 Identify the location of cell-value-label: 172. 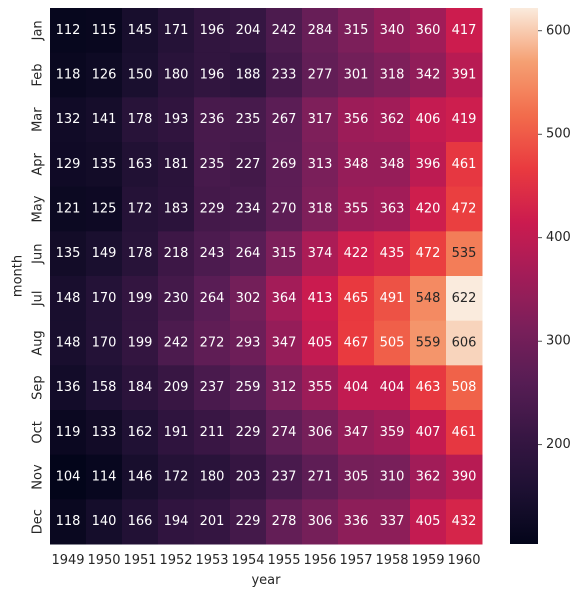
(176, 477).